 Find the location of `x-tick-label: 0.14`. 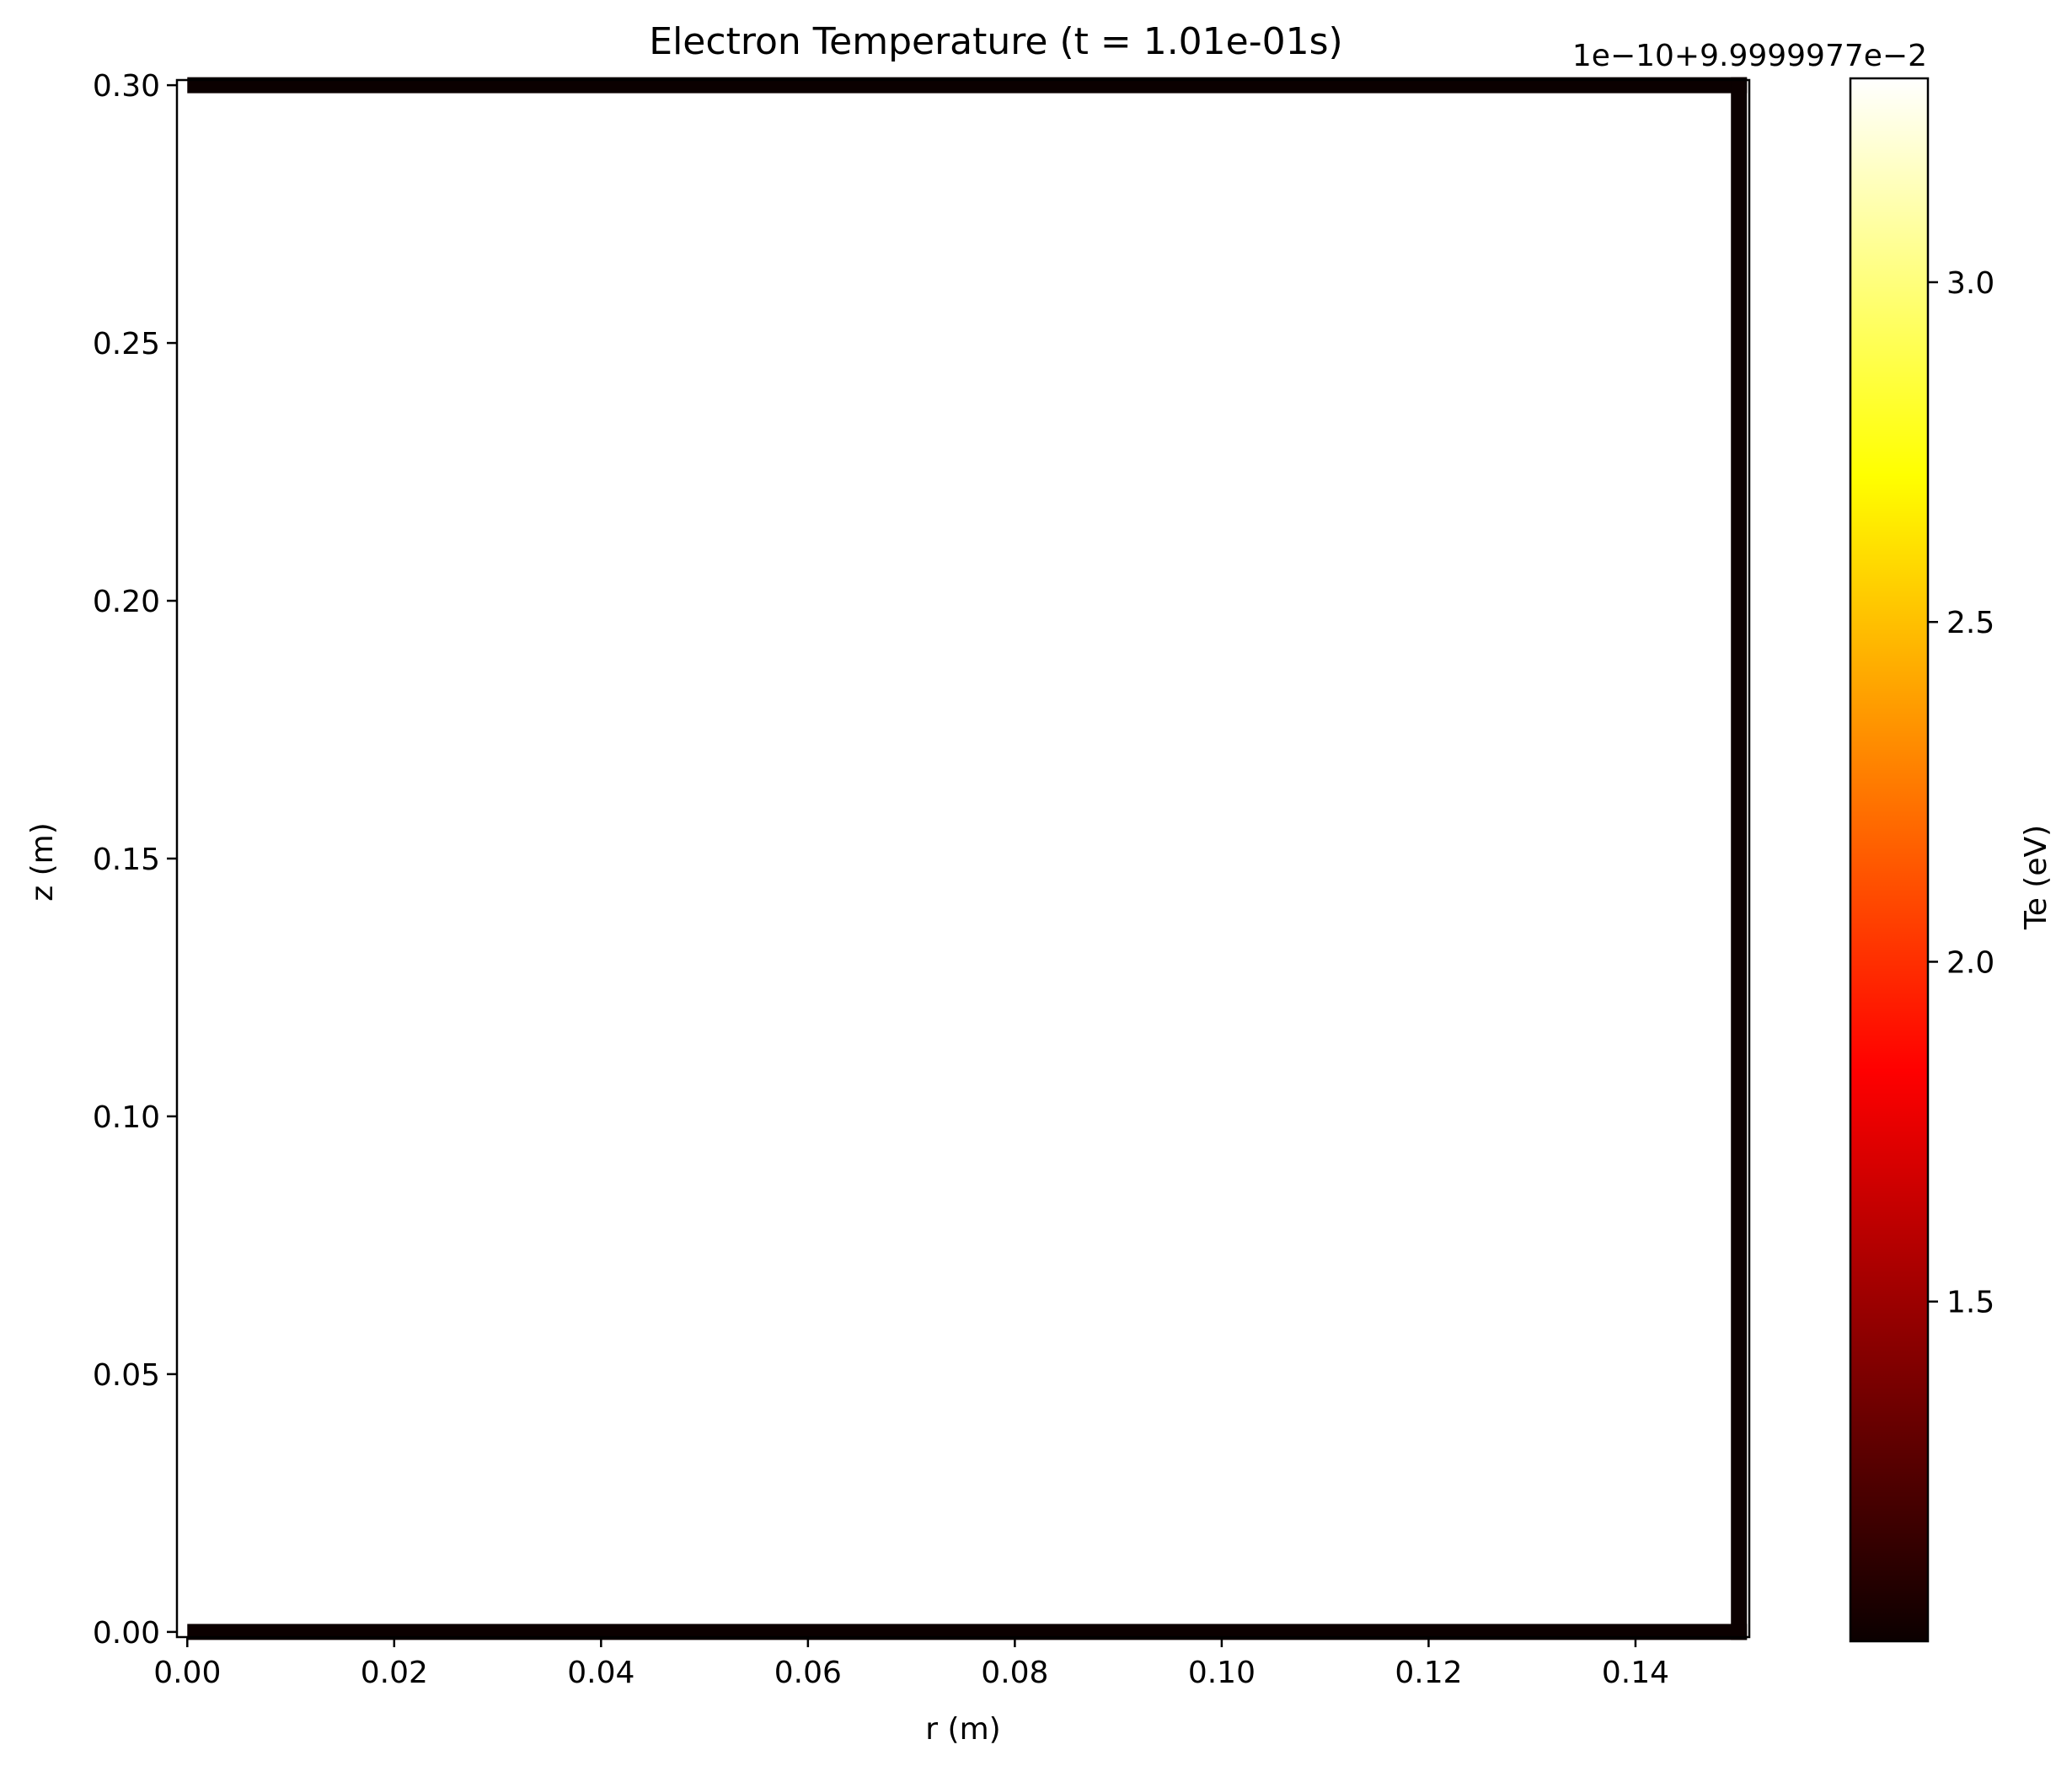

x-tick-label: 0.14 is located at coordinates (1636, 1673).